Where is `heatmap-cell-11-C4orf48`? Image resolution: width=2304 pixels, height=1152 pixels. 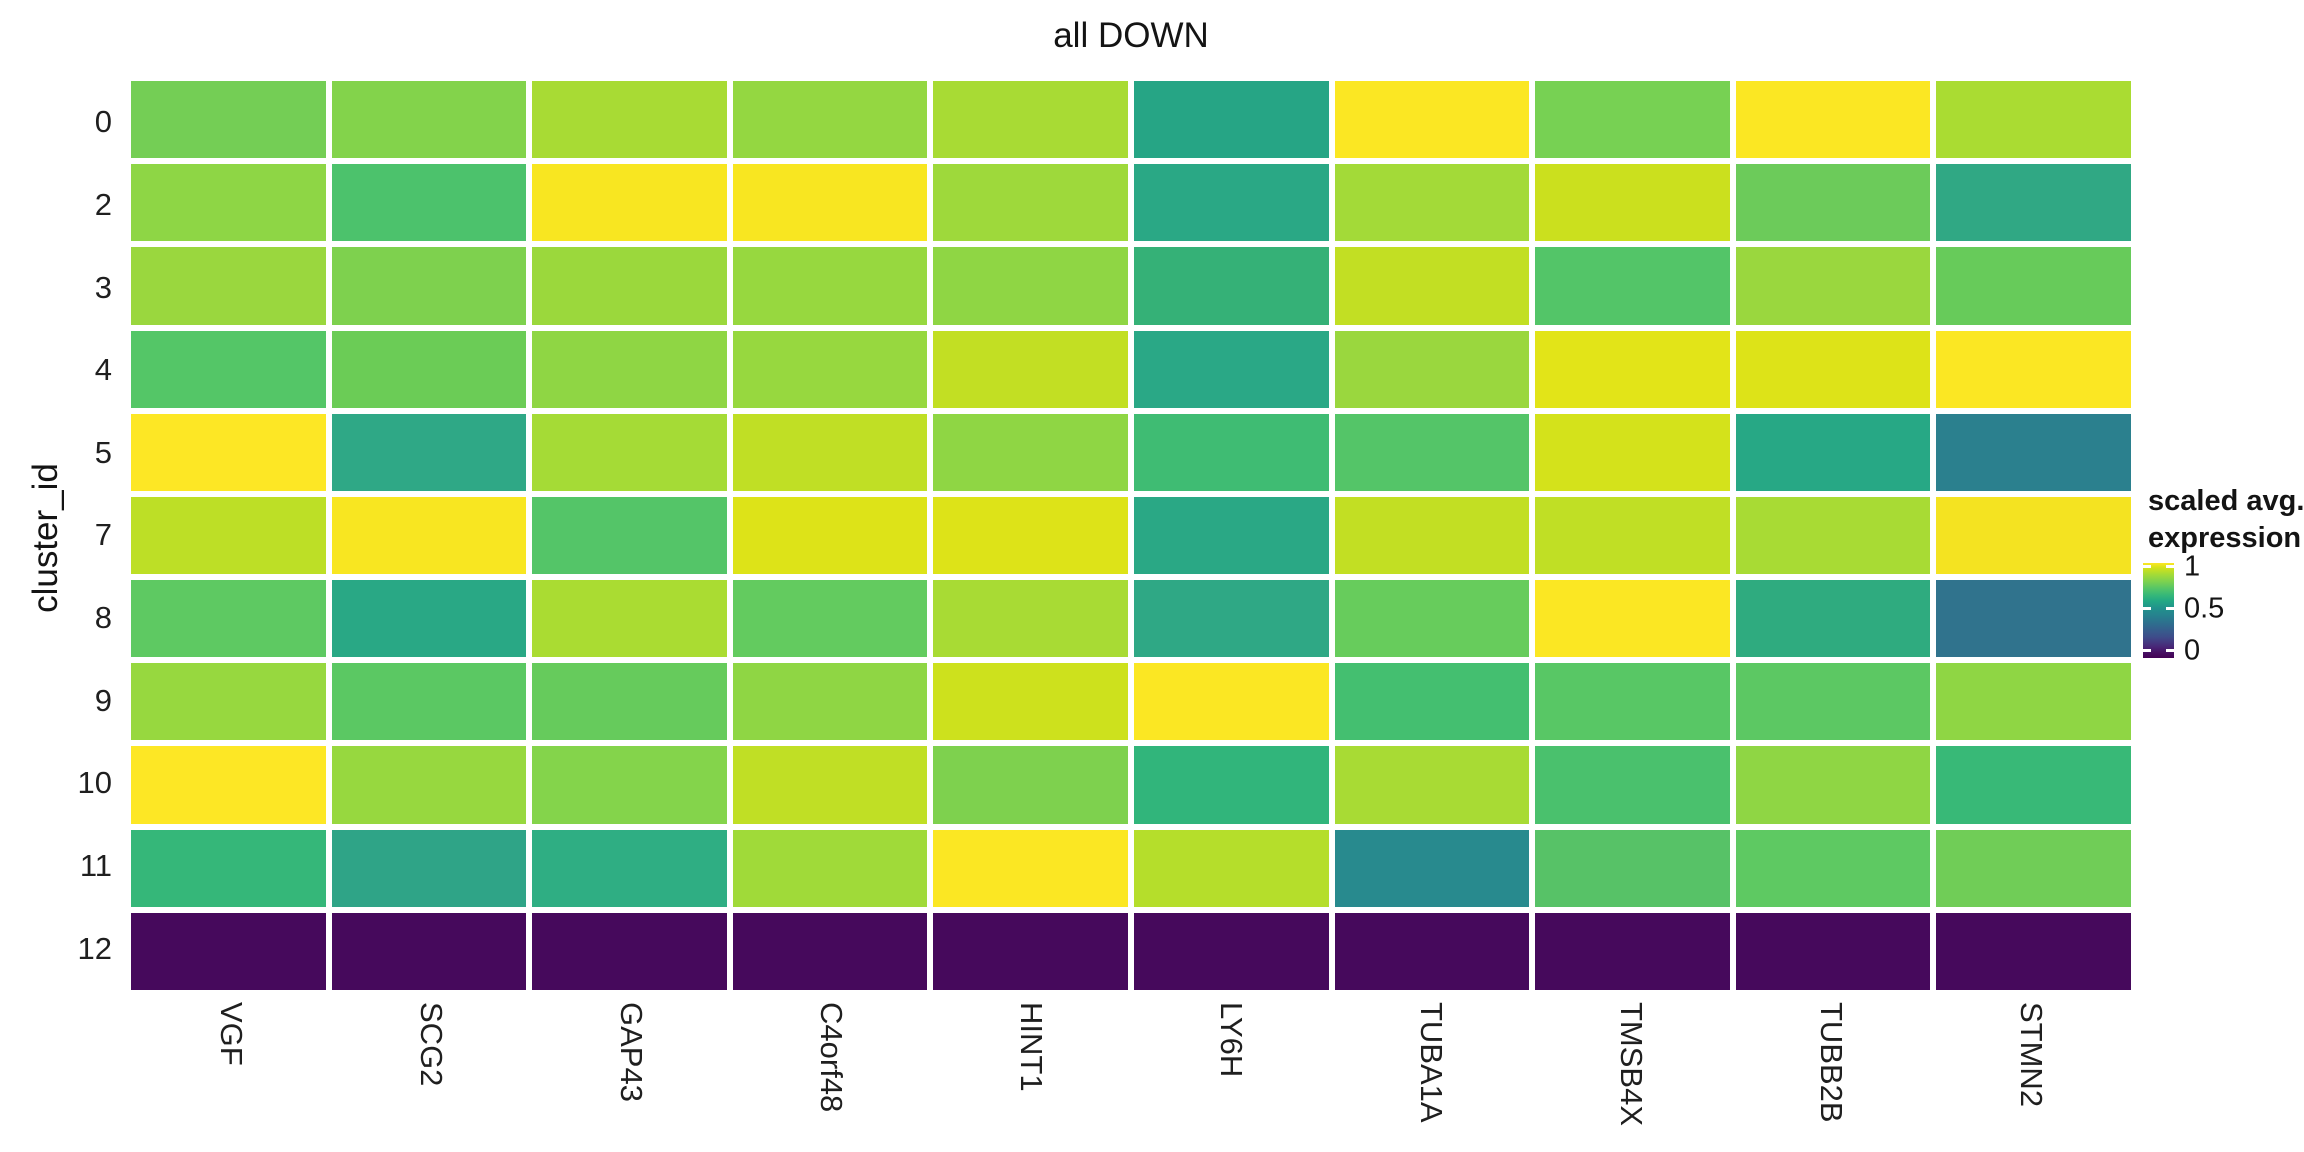 heatmap-cell-11-C4orf48 is located at coordinates (830, 868).